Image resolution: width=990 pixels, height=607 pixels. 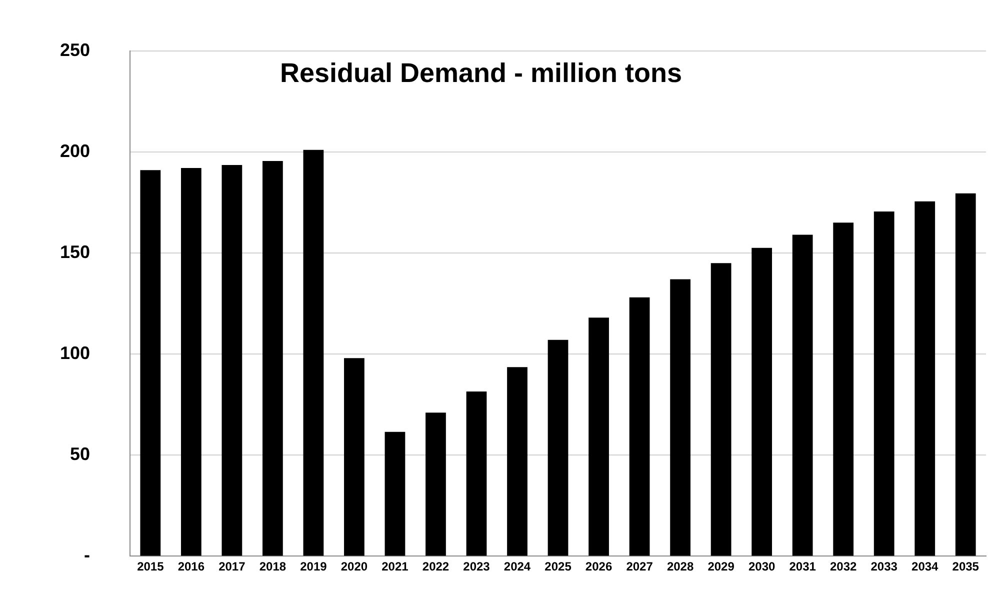 What do you see at coordinates (75, 50) in the screenshot?
I see `y-tick-label: 250` at bounding box center [75, 50].